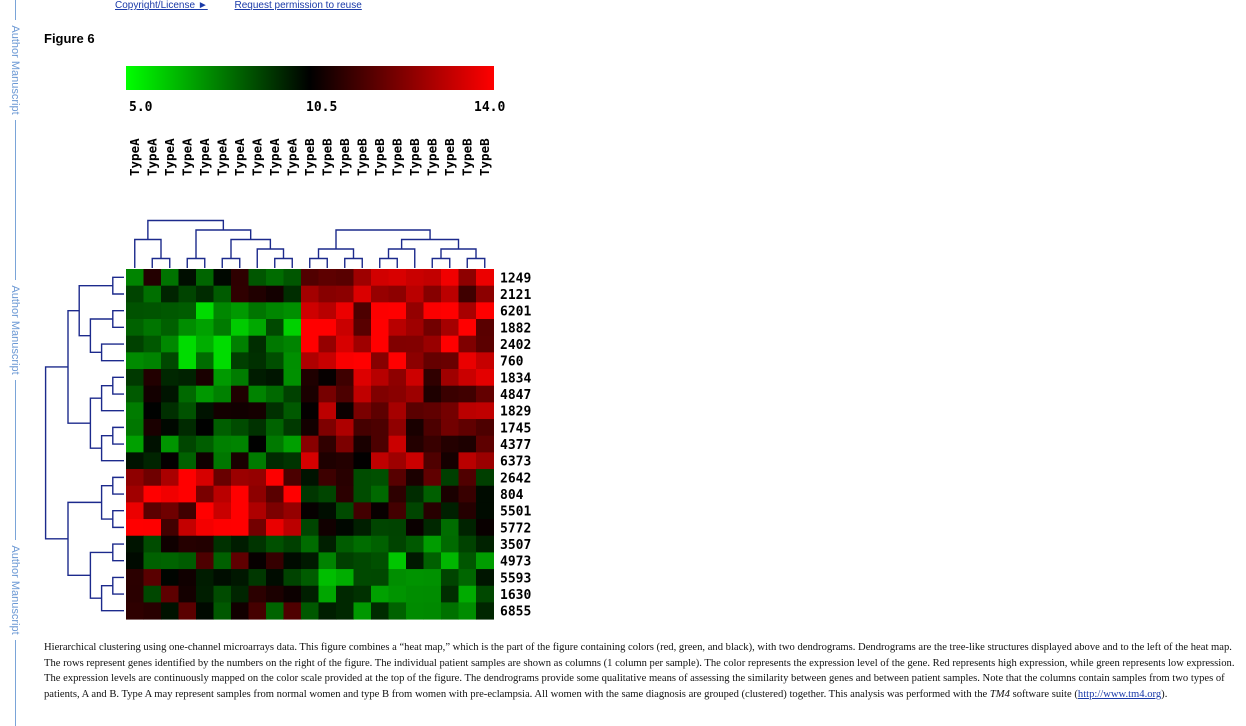 The width and height of the screenshot is (1246, 726). What do you see at coordinates (298, 5) in the screenshot?
I see `request-permission-link: Request permission to reuse` at bounding box center [298, 5].